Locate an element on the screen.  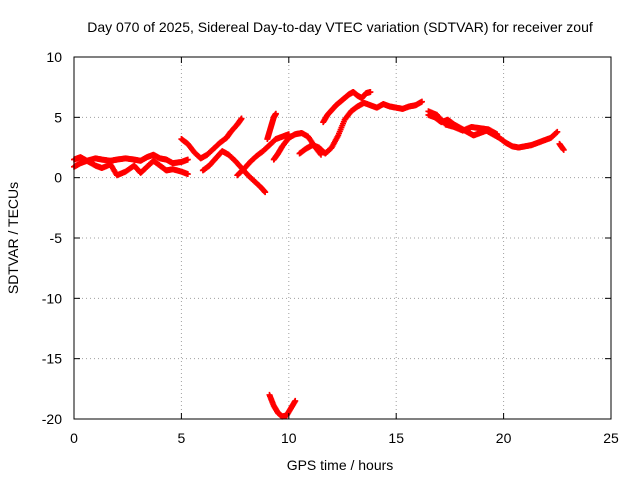
x-axis-label: GPS time / hours is located at coordinates (340, 465).